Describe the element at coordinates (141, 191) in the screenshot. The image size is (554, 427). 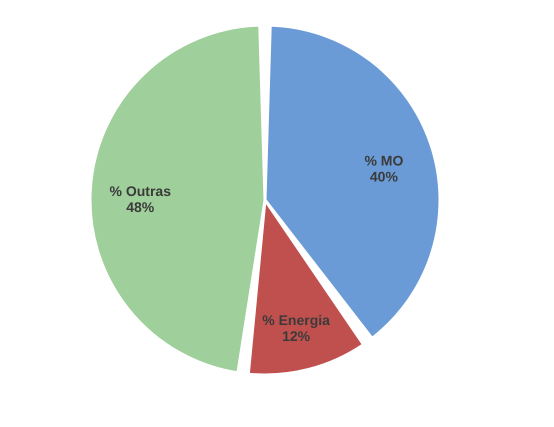
I see `slice-label: % Outras` at that location.